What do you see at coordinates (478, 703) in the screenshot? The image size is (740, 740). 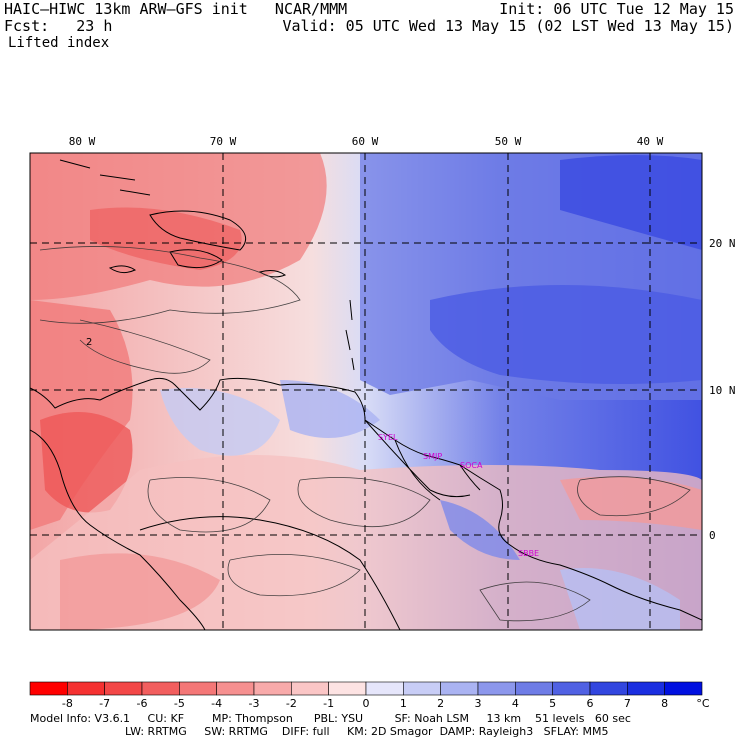 I see `colorbar-tick-label: 3` at bounding box center [478, 703].